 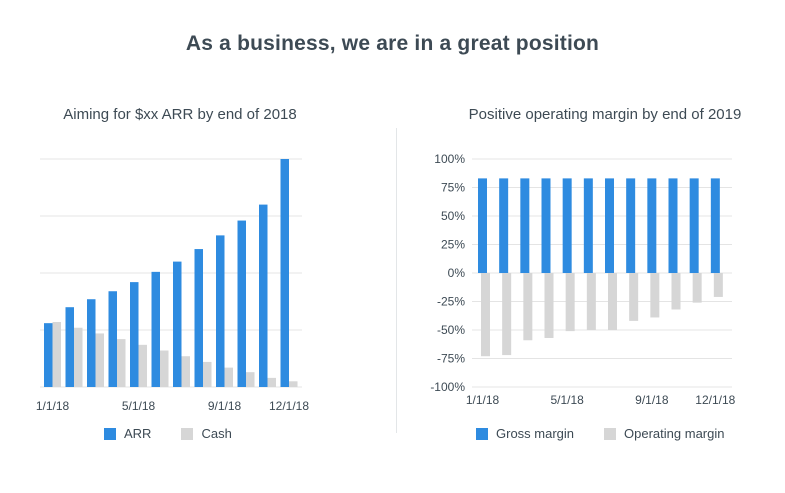 What do you see at coordinates (180, 114) in the screenshot?
I see `left-chart-title: Aiming for $xx ARR by end of 2018` at bounding box center [180, 114].